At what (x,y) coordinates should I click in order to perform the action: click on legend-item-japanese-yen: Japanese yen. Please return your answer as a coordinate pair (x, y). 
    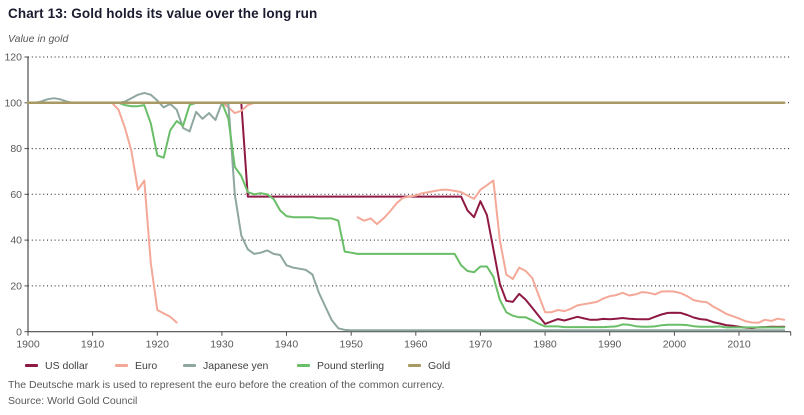
    Looking at the image, I should click on (225, 365).